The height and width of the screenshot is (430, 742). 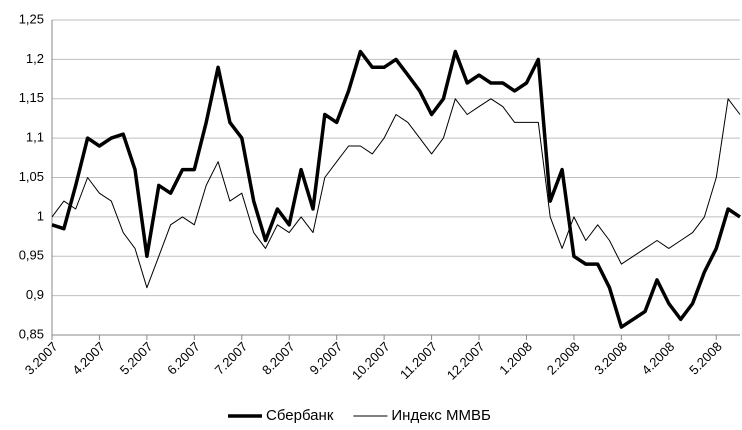 I want to click on y-tick-label: 0,85, so click(x=31, y=333).